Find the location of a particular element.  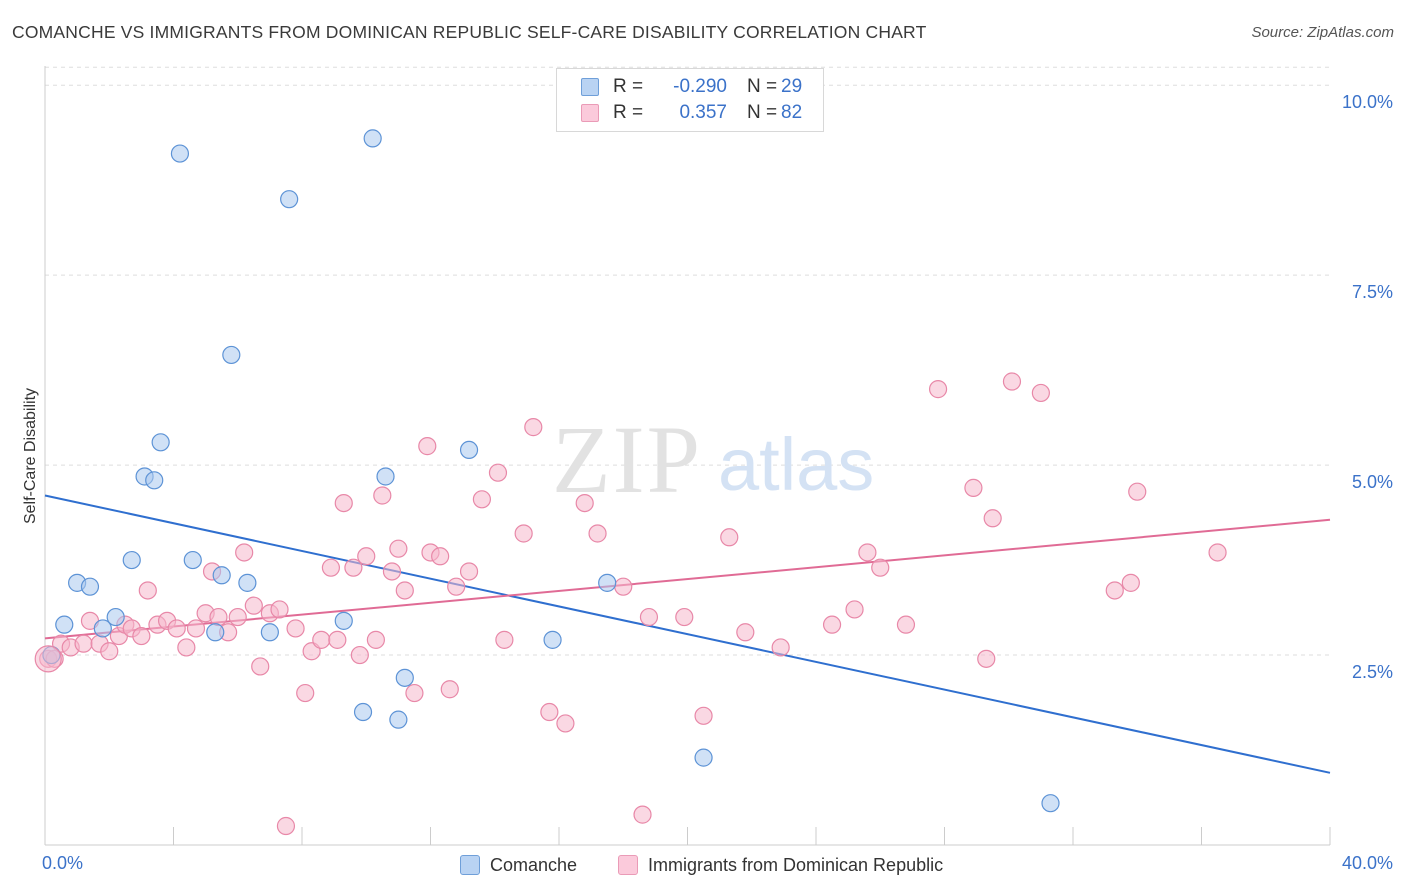

legend-r-value: -0.290 is located at coordinates (700, 86).